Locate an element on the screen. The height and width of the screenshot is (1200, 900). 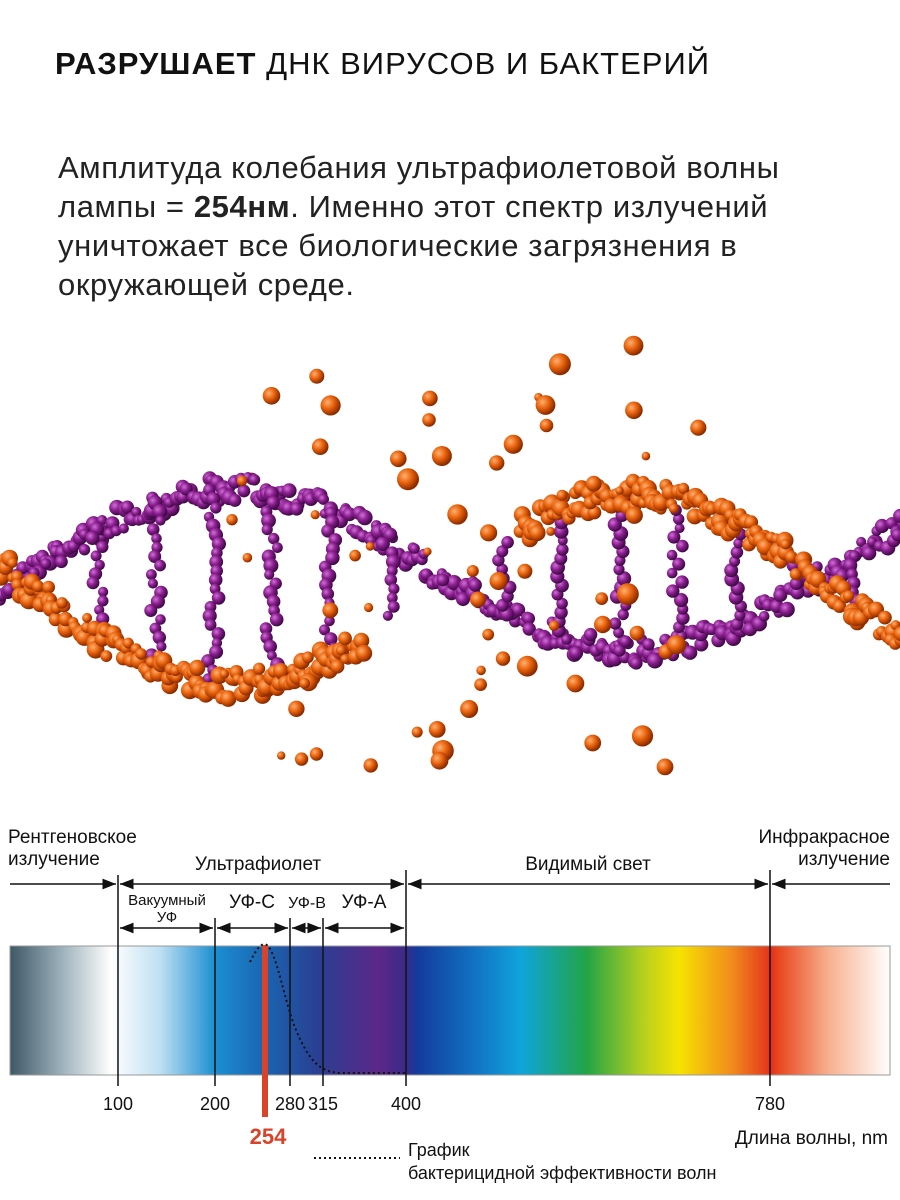
label-line: Рентгеновское is located at coordinates (72, 837).